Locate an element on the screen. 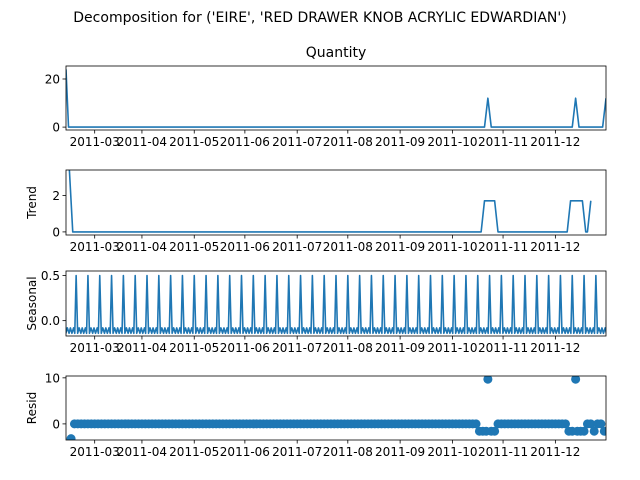 The width and height of the screenshot is (640, 480). y-tick-label: 0.5 is located at coordinates (50, 276).